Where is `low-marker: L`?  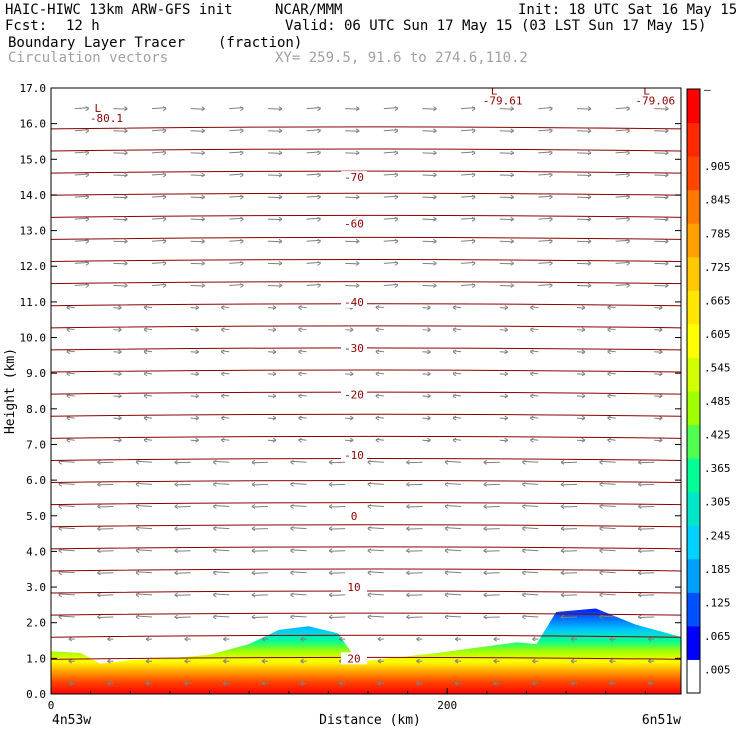 low-marker: L is located at coordinates (646, 90).